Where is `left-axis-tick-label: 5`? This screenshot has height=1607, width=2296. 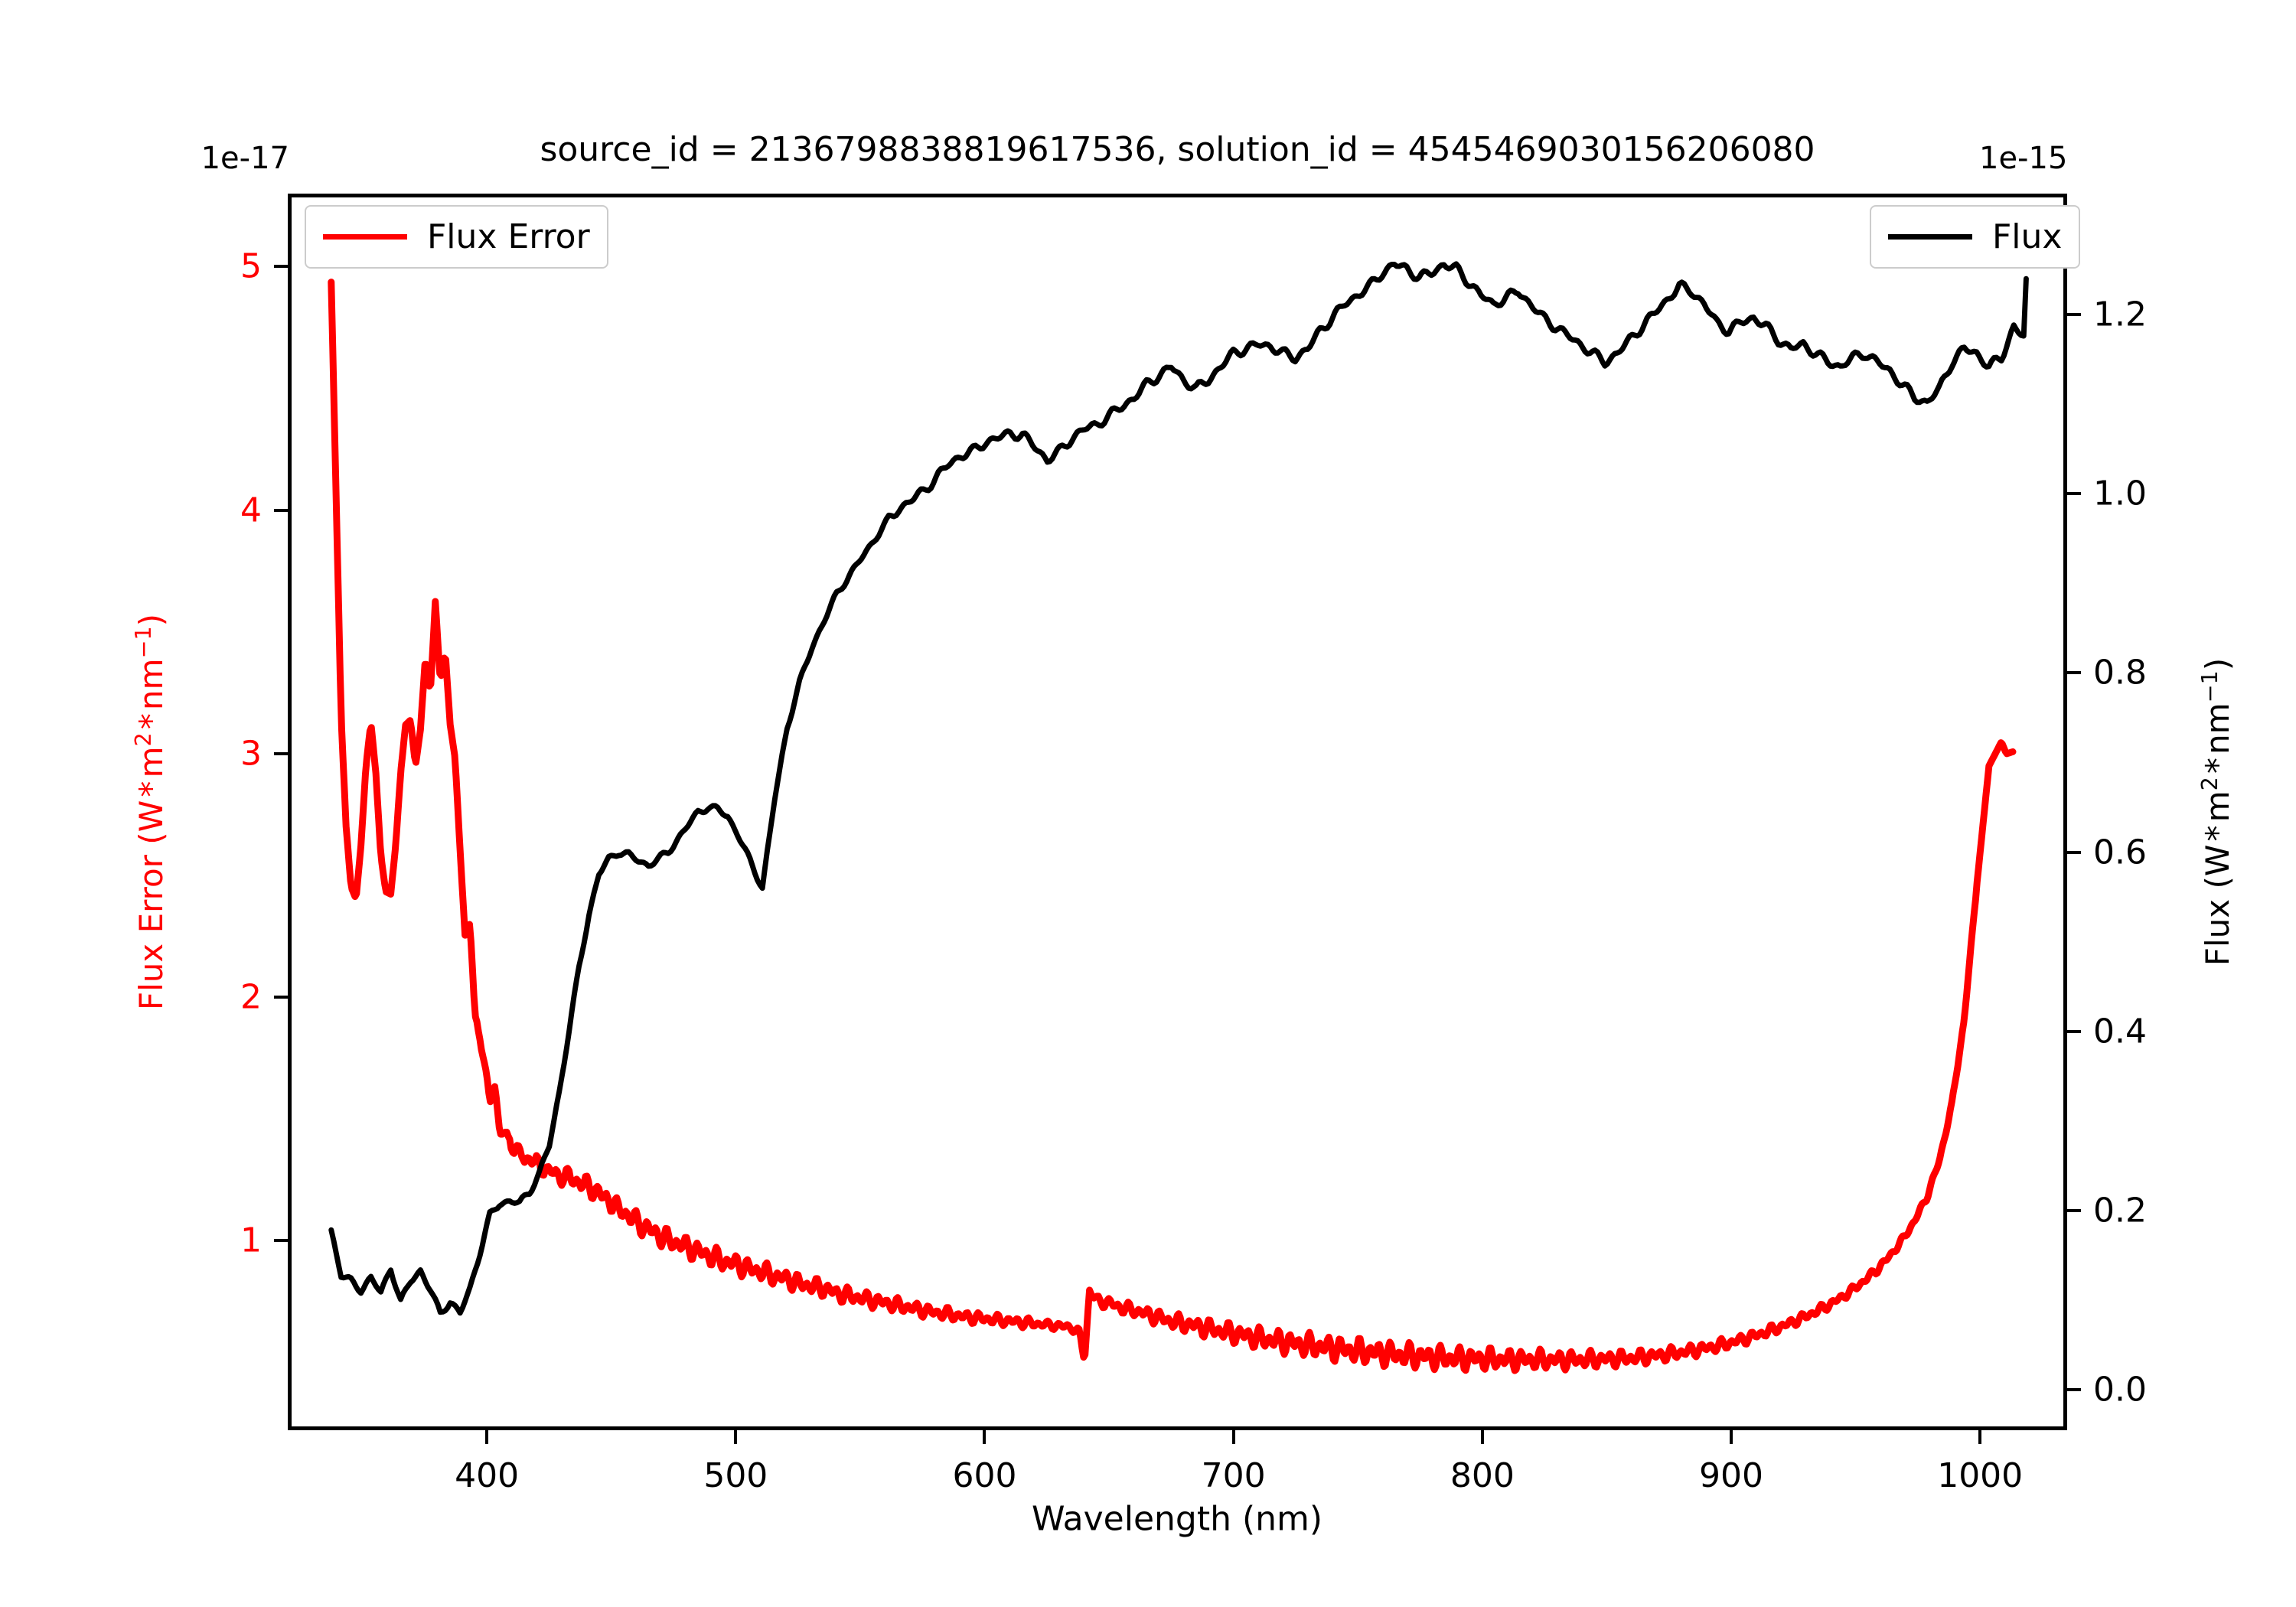
left-axis-tick-label: 5 is located at coordinates (251, 266).